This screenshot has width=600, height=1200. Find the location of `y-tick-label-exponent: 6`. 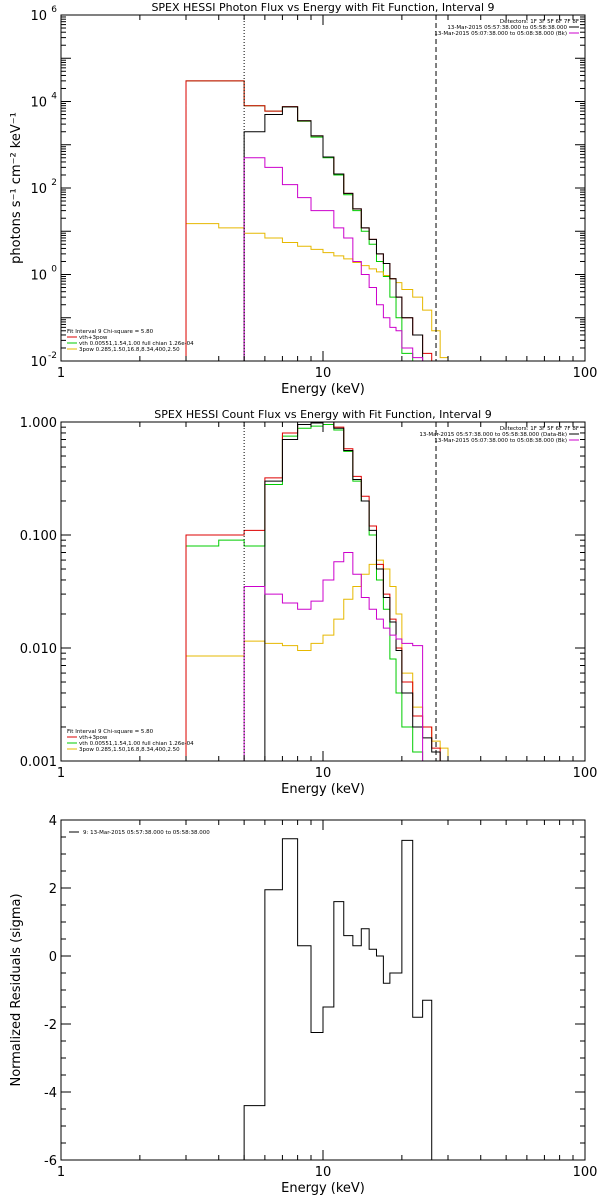

y-tick-label-exponent: 6 is located at coordinates (54, 10).